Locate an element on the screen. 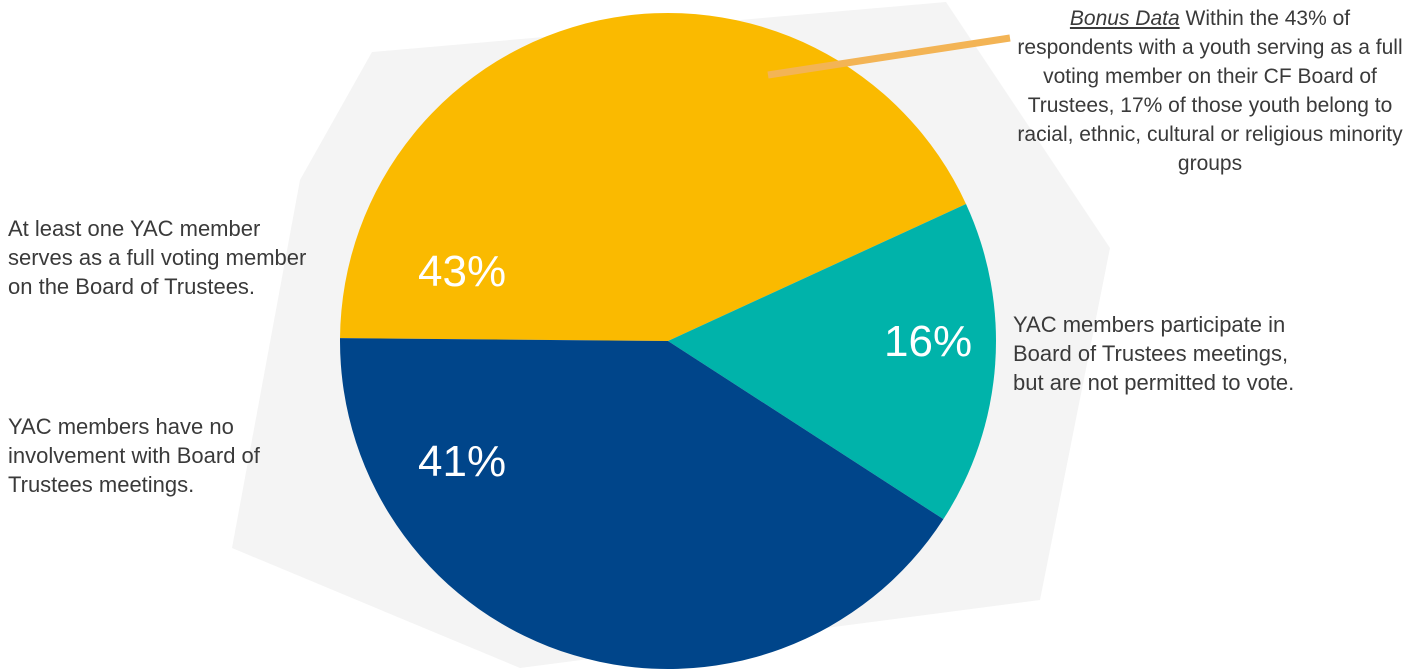 This screenshot has height=670, width=1427. category-label-voting-line-3: on the Board of Trustees. is located at coordinates (157, 286).